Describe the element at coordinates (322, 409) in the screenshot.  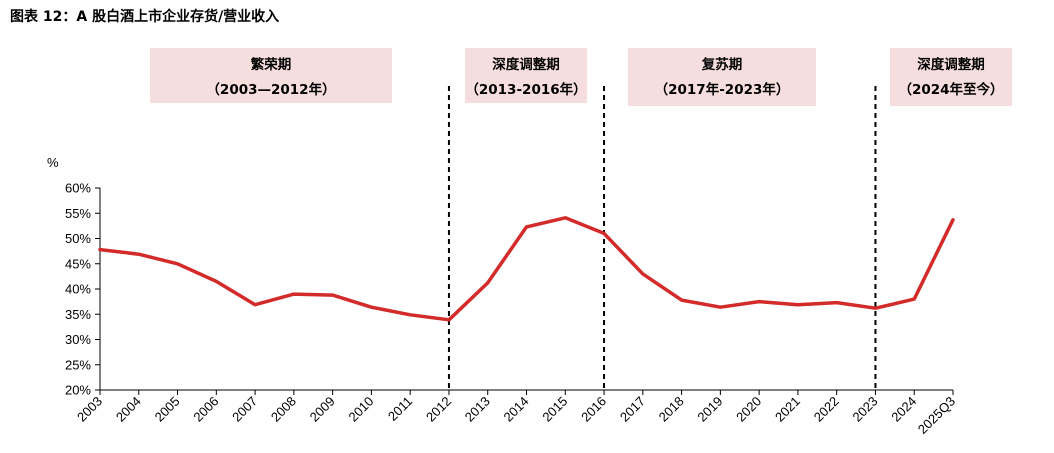
I see `x-tick-label: 2009` at that location.